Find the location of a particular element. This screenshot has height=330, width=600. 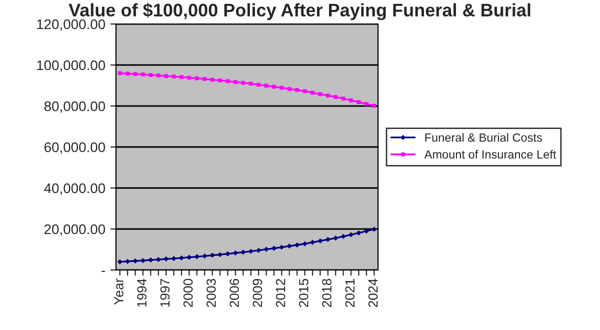

legend-label: Amount of Insurance Left is located at coordinates (490, 154).